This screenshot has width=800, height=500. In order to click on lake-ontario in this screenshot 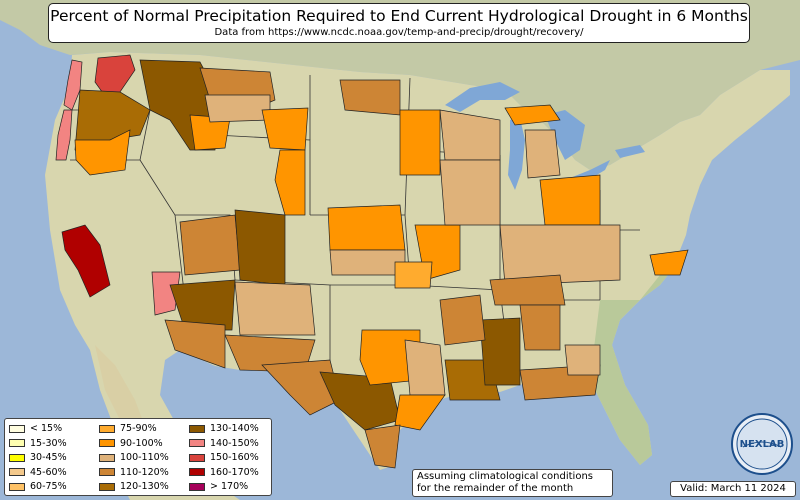, I will do `click(630, 151)`.